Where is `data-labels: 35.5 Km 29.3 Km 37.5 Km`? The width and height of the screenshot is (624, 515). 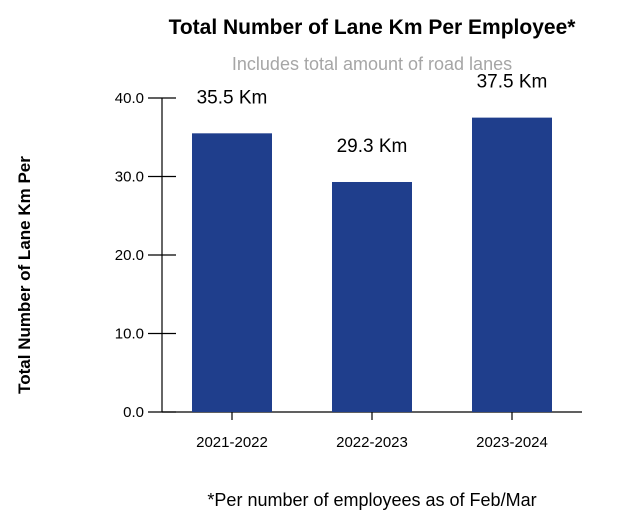 data-labels: 35.5 Km 29.3 Km 37.5 Km is located at coordinates (372, 114).